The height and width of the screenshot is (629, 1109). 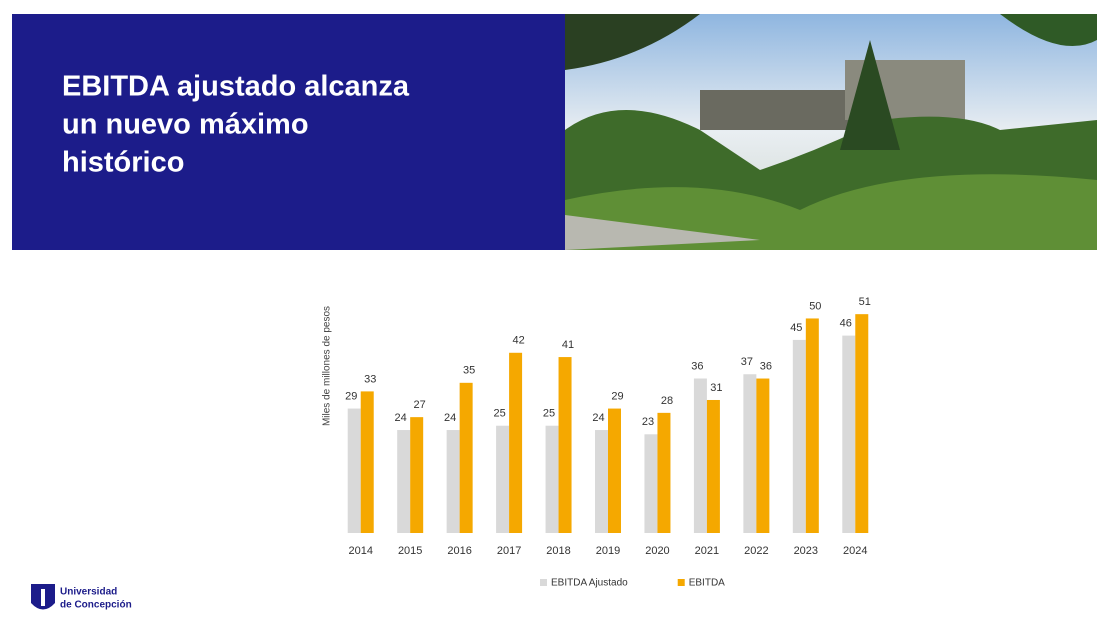 I want to click on y-axis-label: Miles de millones de pesos, so click(x=327, y=366).